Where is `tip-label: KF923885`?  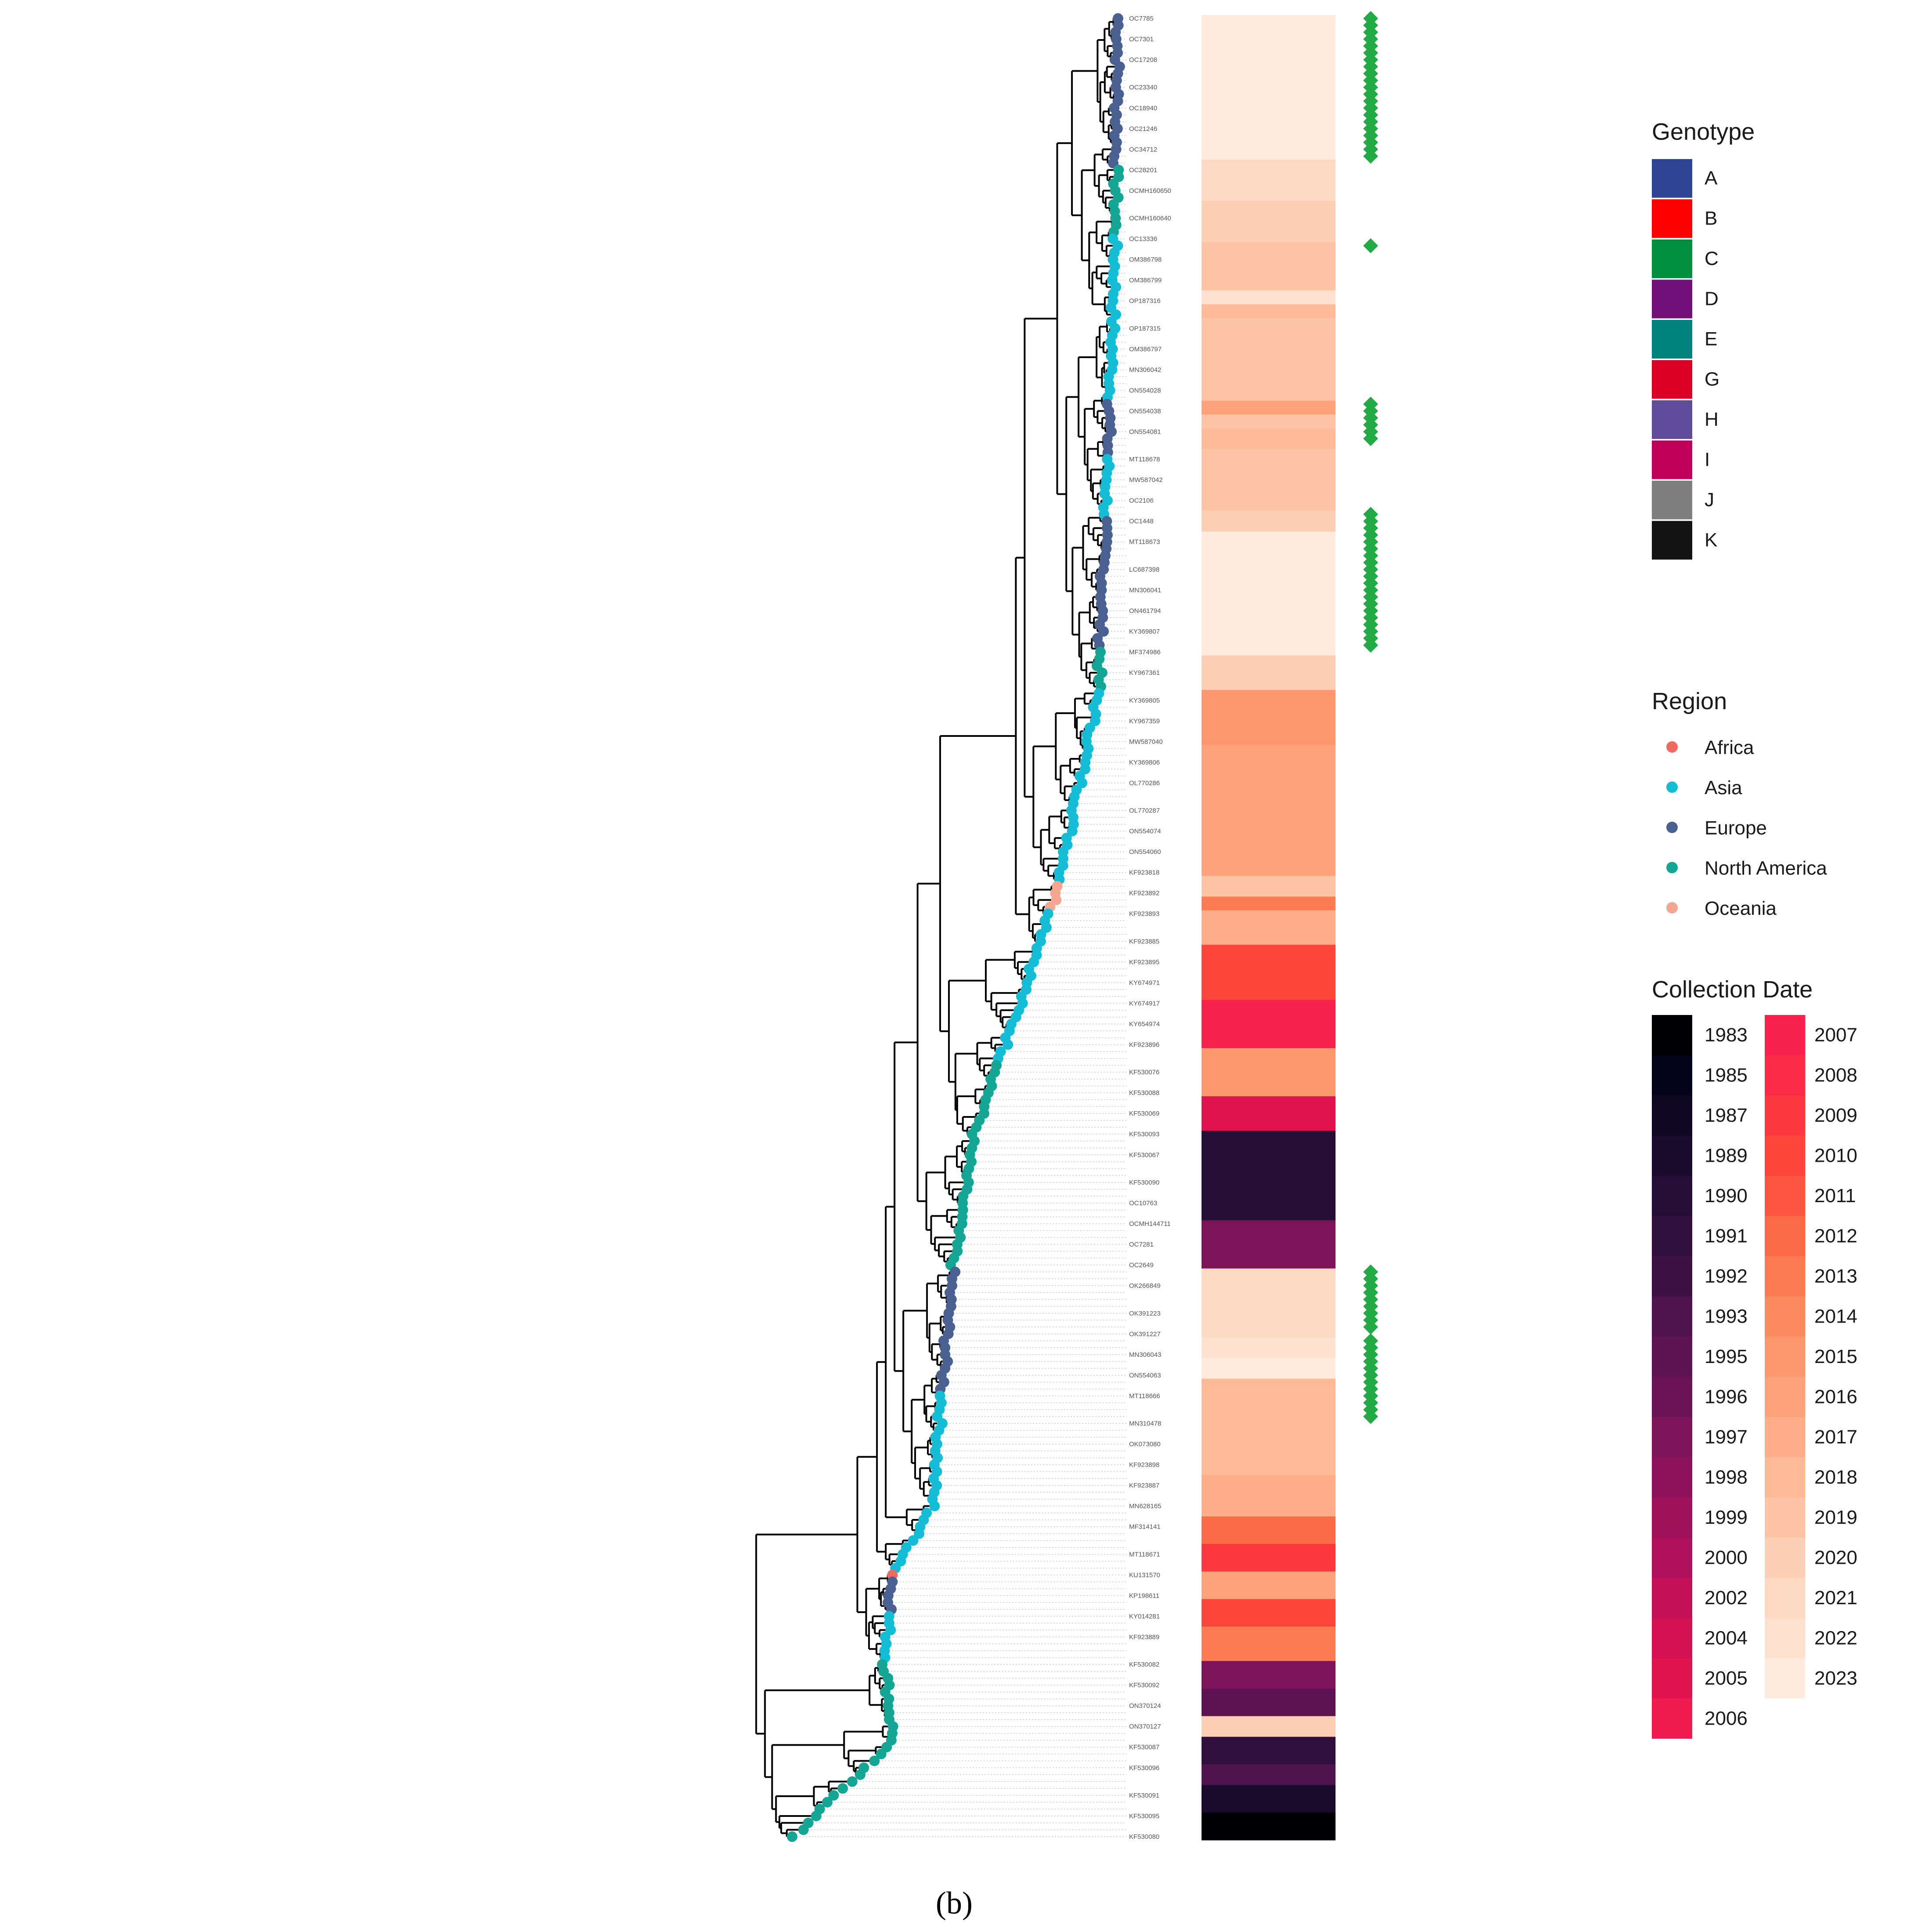
tip-label: KF923885 is located at coordinates (1144, 941).